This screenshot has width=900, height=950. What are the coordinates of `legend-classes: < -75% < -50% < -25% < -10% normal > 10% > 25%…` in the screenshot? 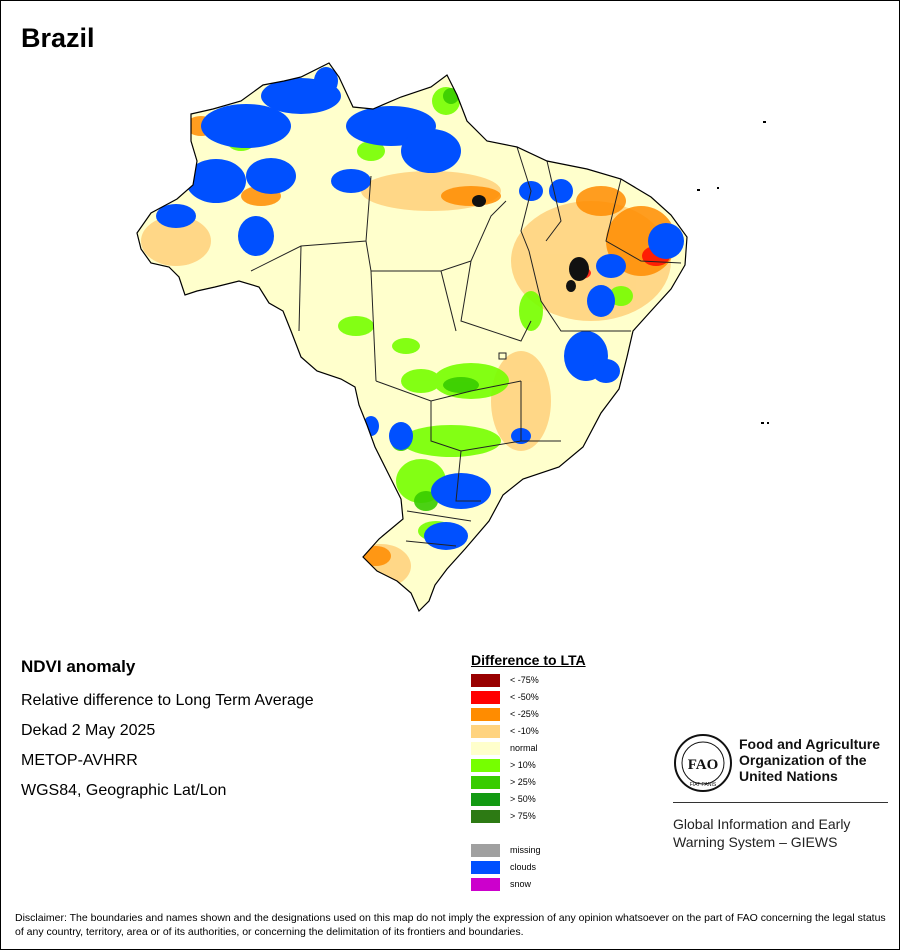 It's located at (528, 749).